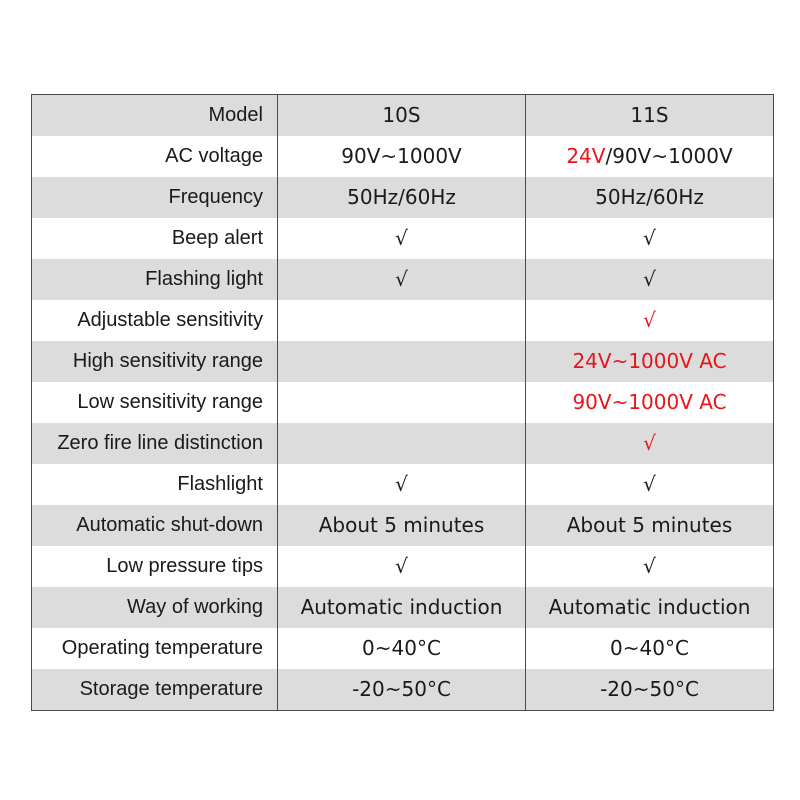 This screenshot has height=800, width=800. I want to click on row-label: Low pressure tips, so click(154, 566).